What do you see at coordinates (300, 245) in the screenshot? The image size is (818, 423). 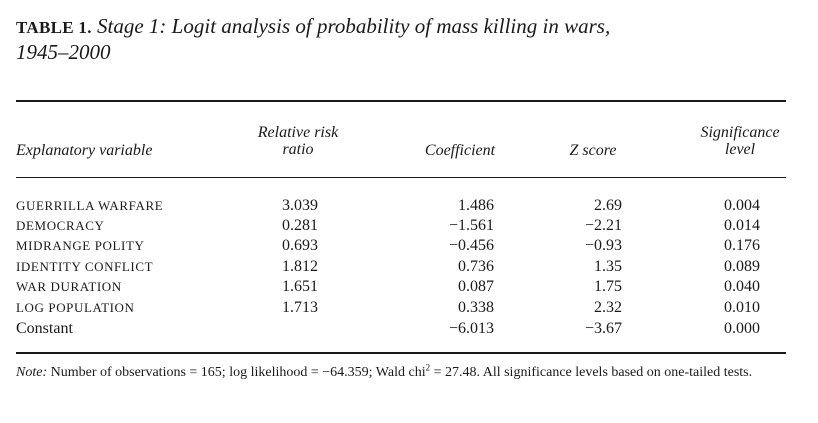 I see `row-relative-risk: 0.693` at bounding box center [300, 245].